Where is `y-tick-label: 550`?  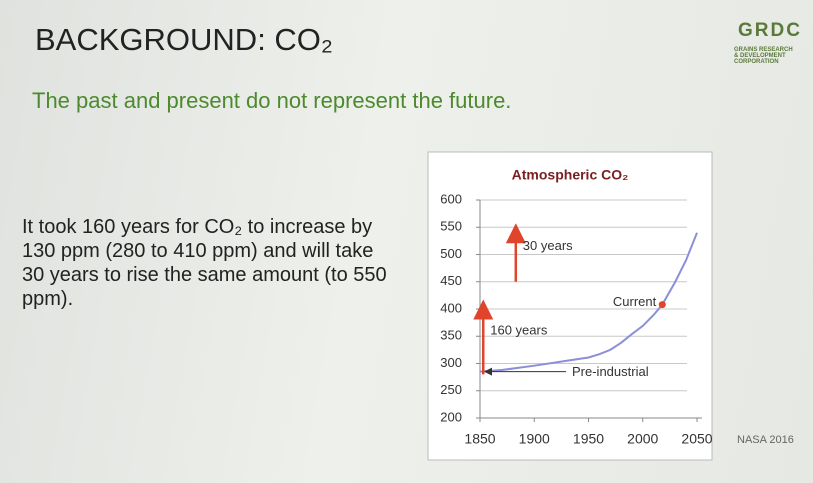 y-tick-label: 550 is located at coordinates (451, 226).